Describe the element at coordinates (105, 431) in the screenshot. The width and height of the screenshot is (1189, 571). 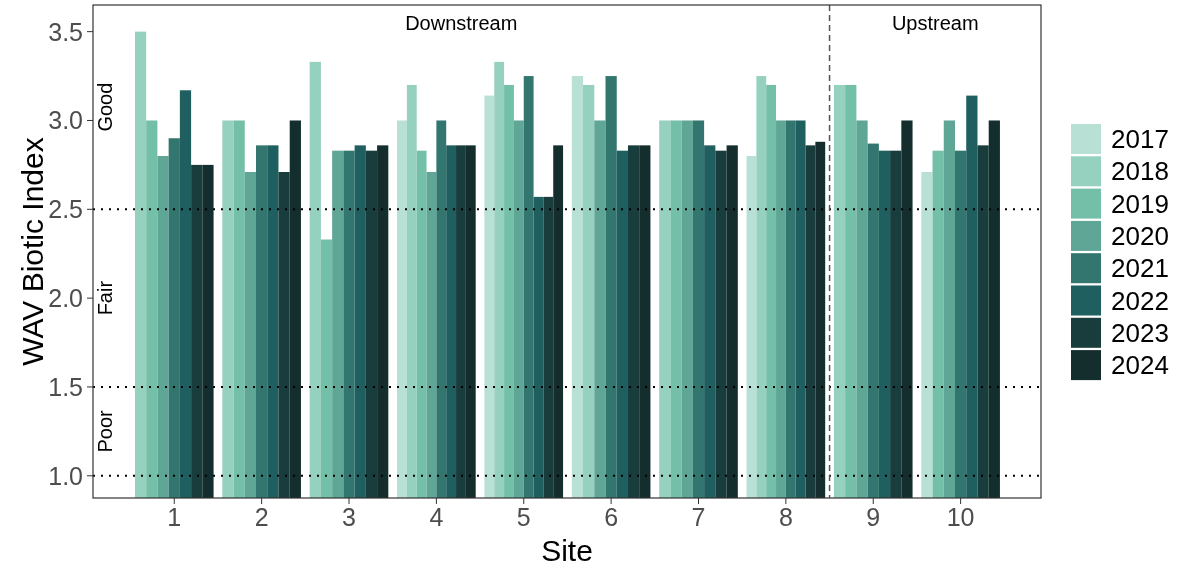
I see `annotation: Poor` at that location.